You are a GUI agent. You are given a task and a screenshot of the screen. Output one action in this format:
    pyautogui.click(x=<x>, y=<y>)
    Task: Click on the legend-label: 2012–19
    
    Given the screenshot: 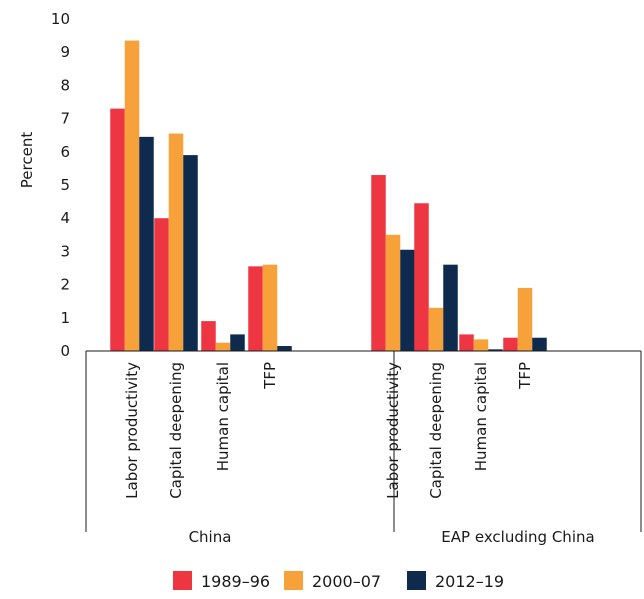 What is the action you would take?
    pyautogui.click(x=469, y=581)
    